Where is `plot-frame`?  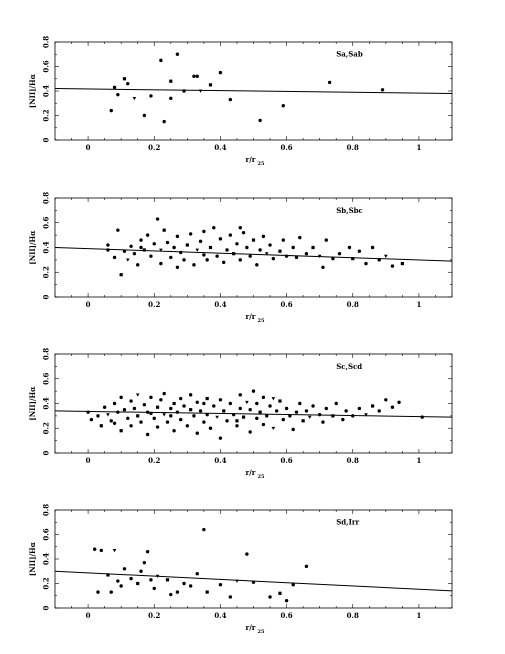 plot-frame is located at coordinates (253, 247).